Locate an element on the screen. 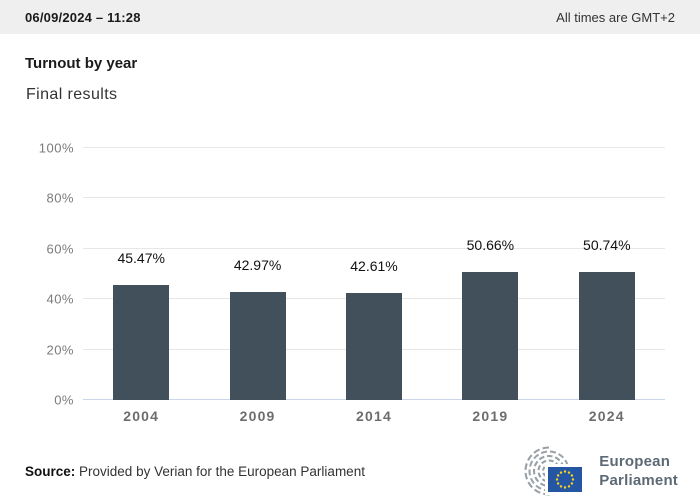 The width and height of the screenshot is (700, 503). bar-value-label: 42.97% is located at coordinates (257, 264).